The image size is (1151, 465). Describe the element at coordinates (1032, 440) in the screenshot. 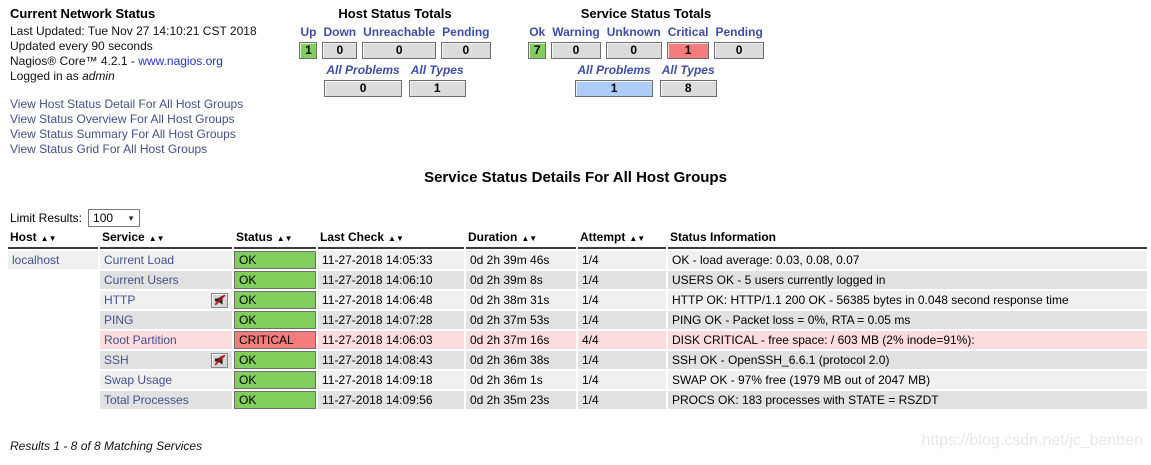

I see `watermark: https://blog.csdn.net/jc_benben` at that location.